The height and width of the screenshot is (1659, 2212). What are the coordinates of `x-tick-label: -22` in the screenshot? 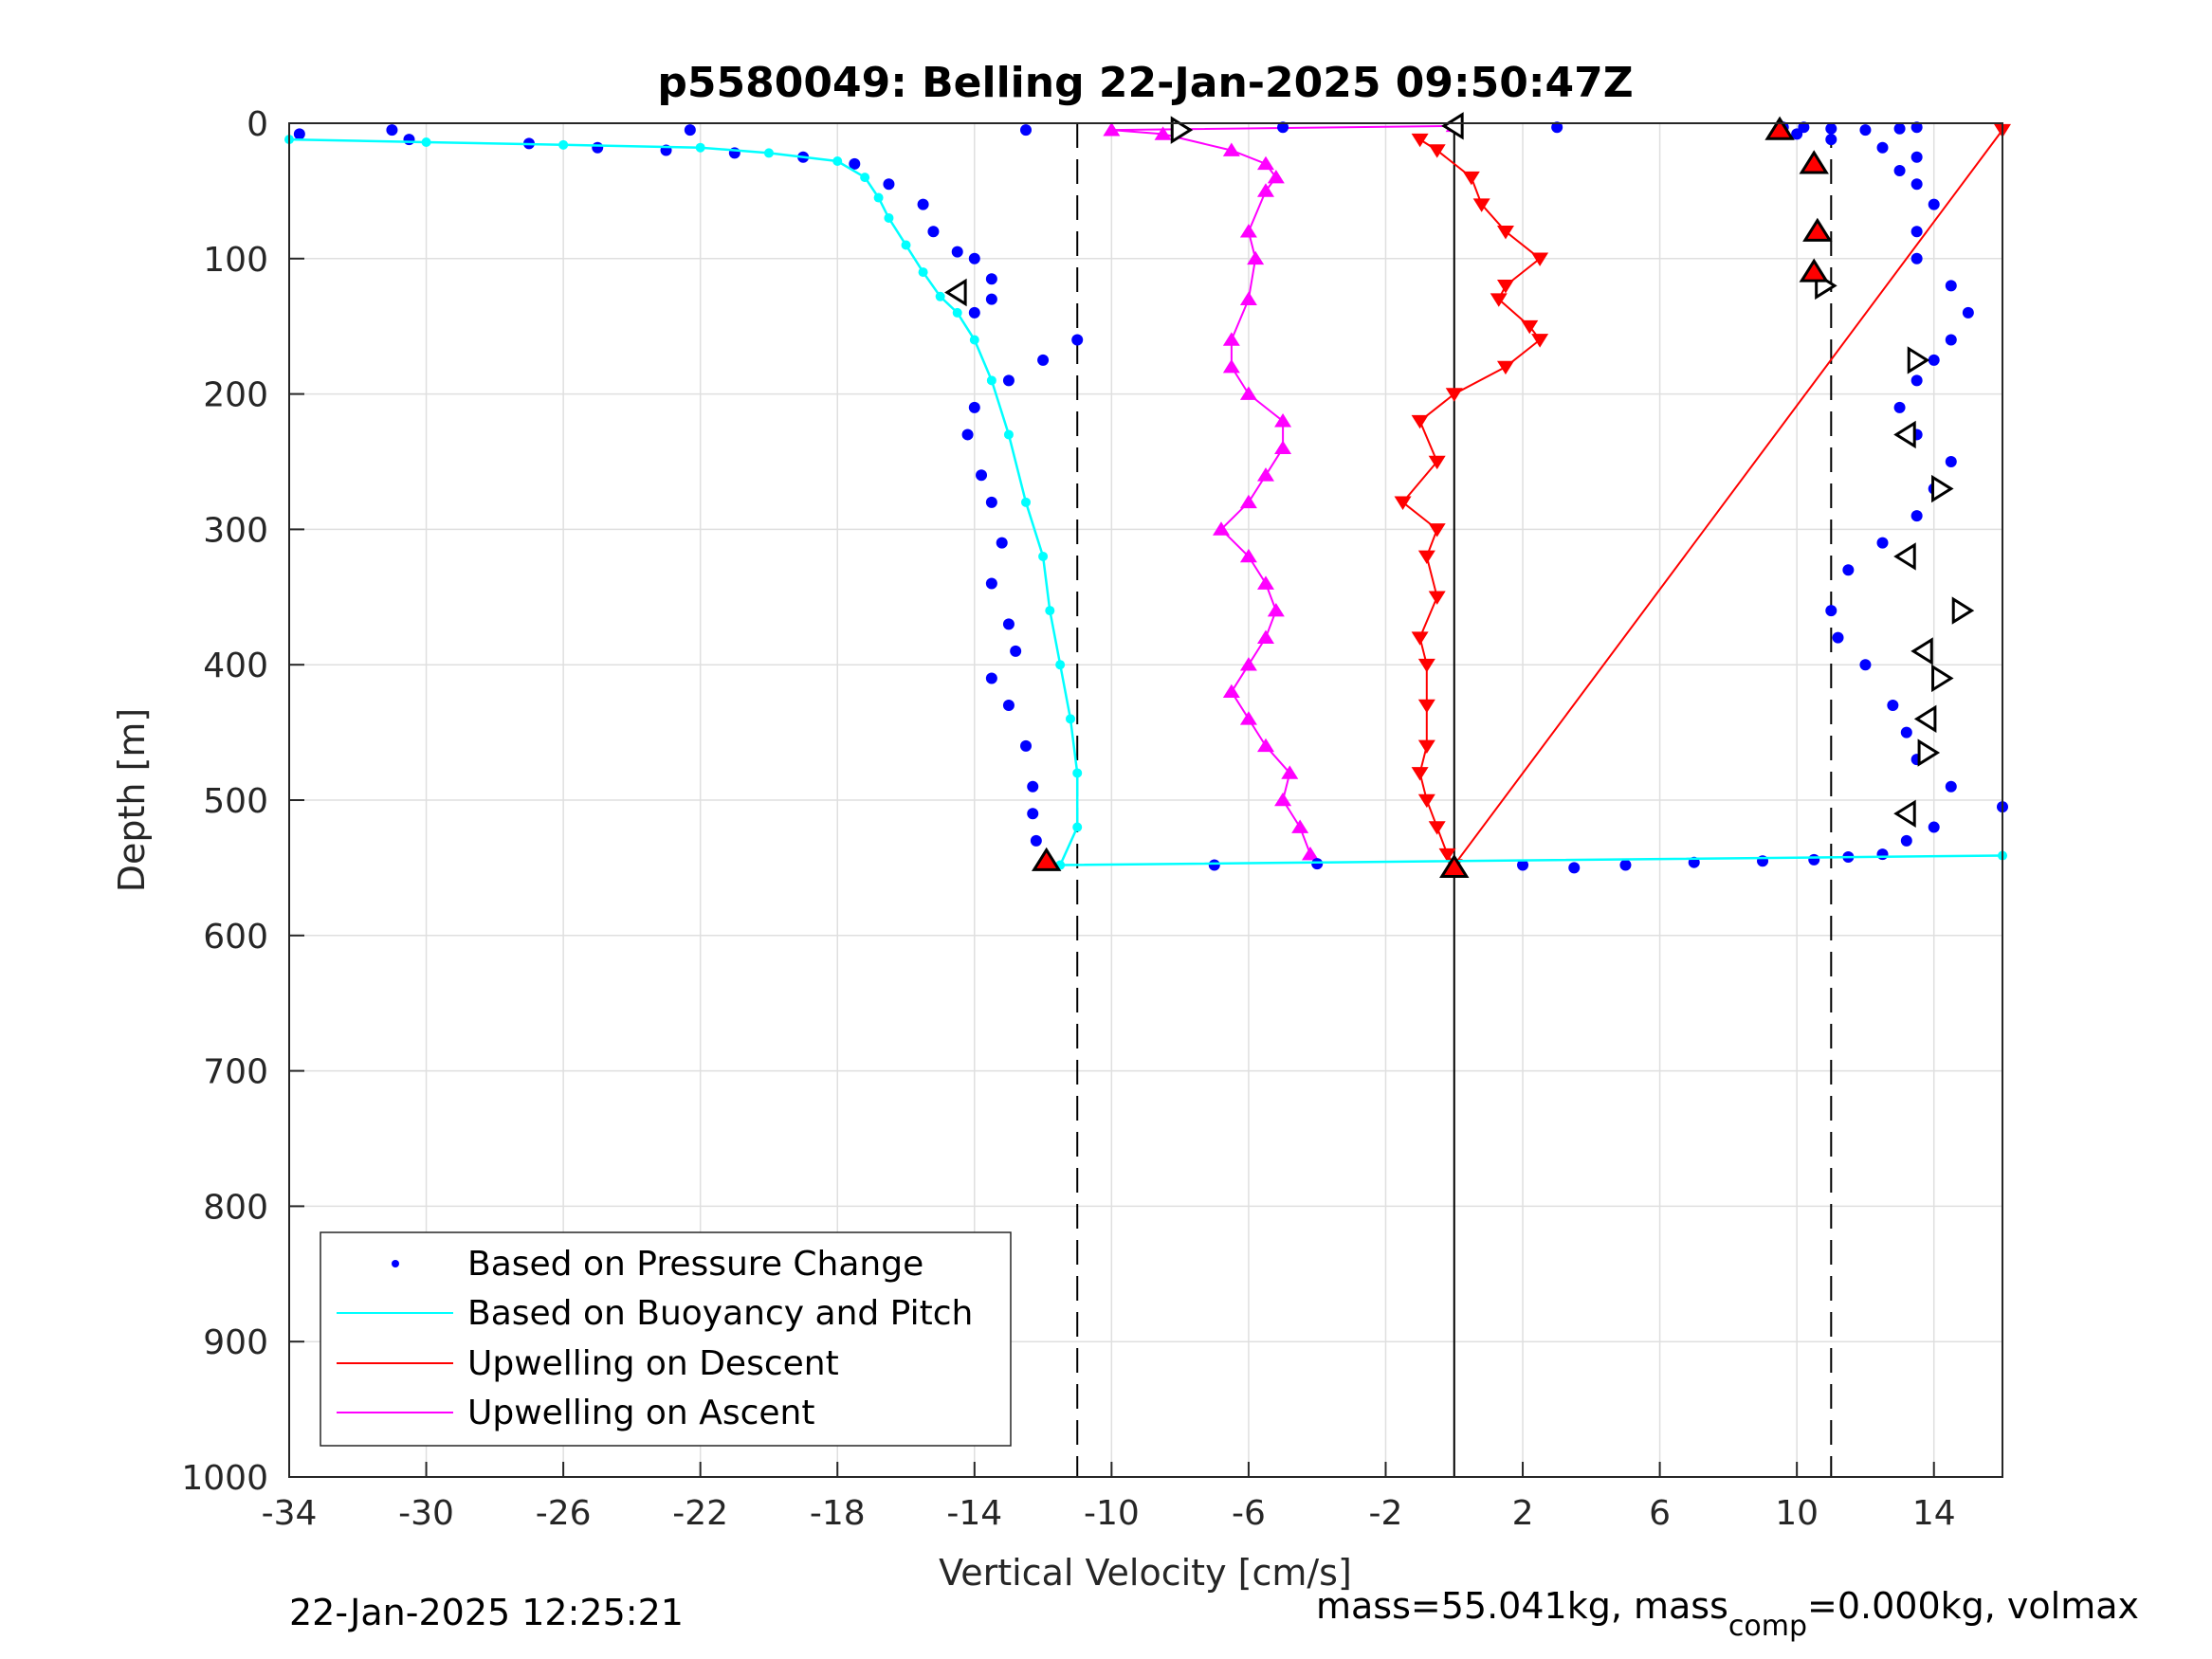 It's located at (700, 1513).